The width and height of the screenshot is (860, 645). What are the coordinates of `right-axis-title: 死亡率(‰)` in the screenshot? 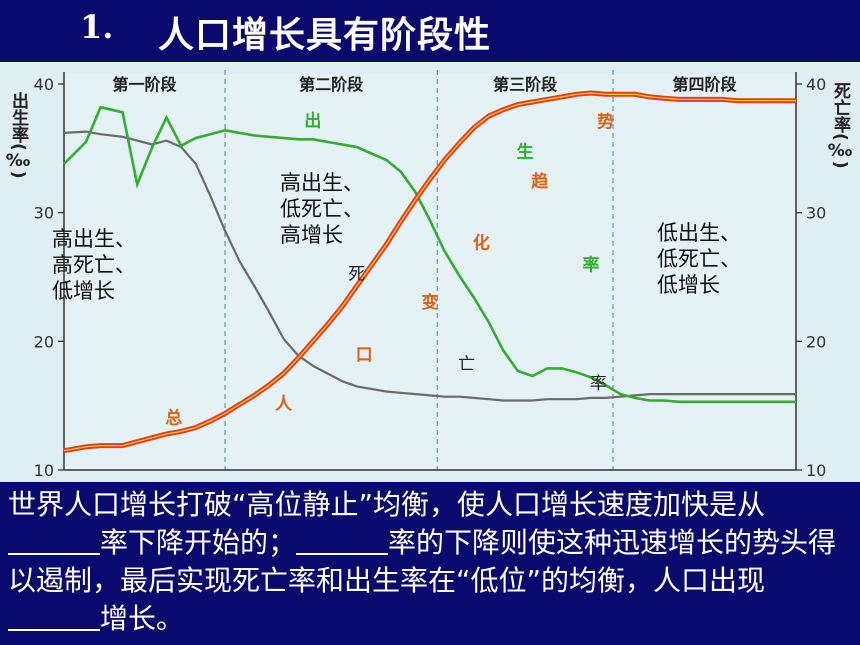 It's located at (839, 125).